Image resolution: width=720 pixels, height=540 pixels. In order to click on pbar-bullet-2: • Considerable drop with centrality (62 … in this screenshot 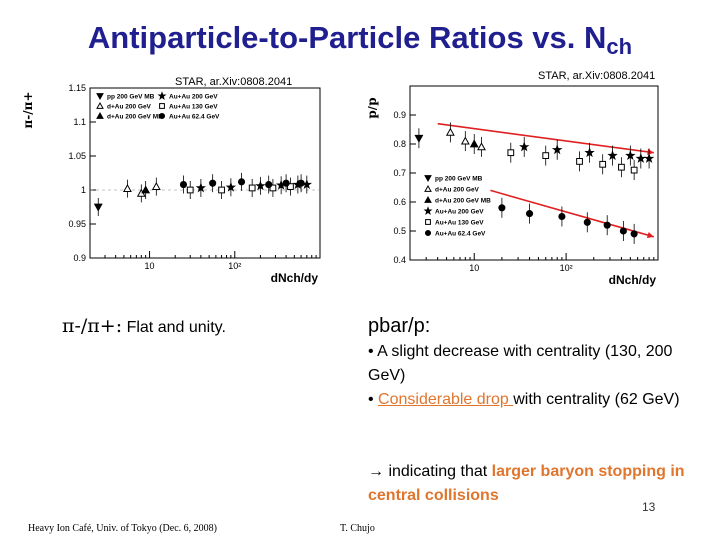, I will do `click(538, 400)`.